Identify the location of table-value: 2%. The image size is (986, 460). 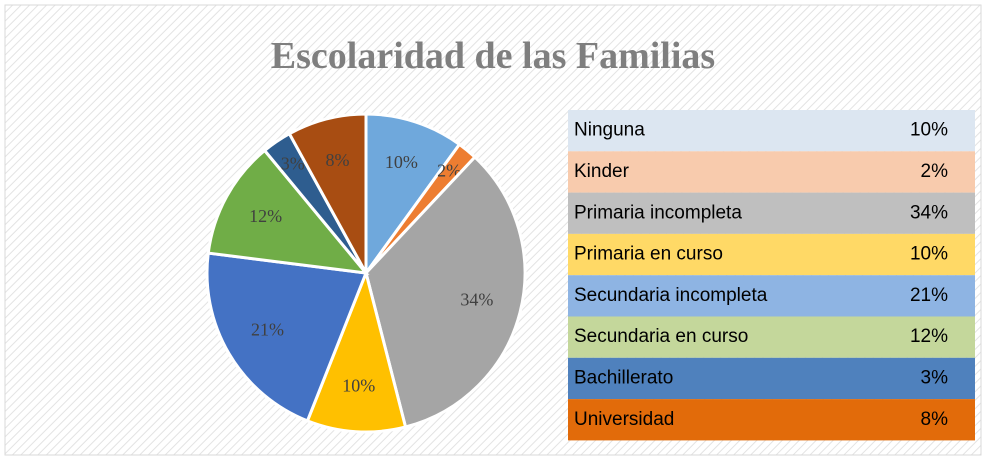
(935, 171).